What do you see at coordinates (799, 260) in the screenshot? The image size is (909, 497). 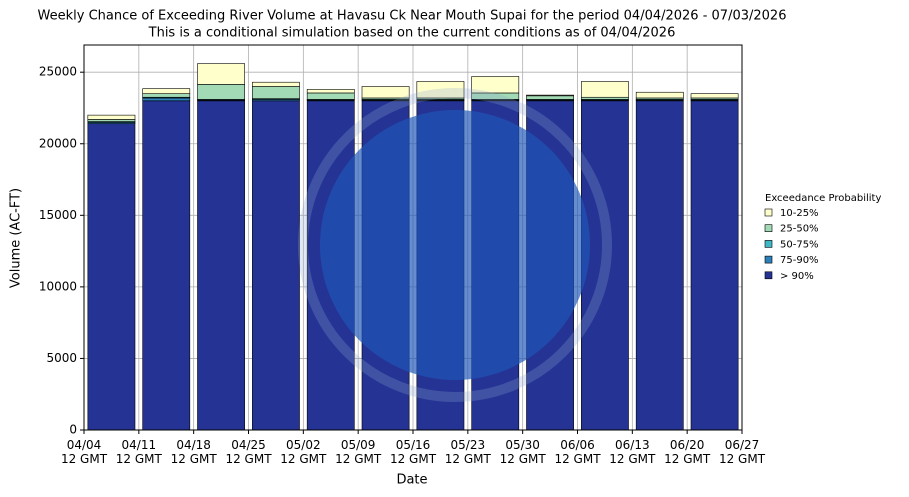 I see `legend-label: 75-90%` at bounding box center [799, 260].